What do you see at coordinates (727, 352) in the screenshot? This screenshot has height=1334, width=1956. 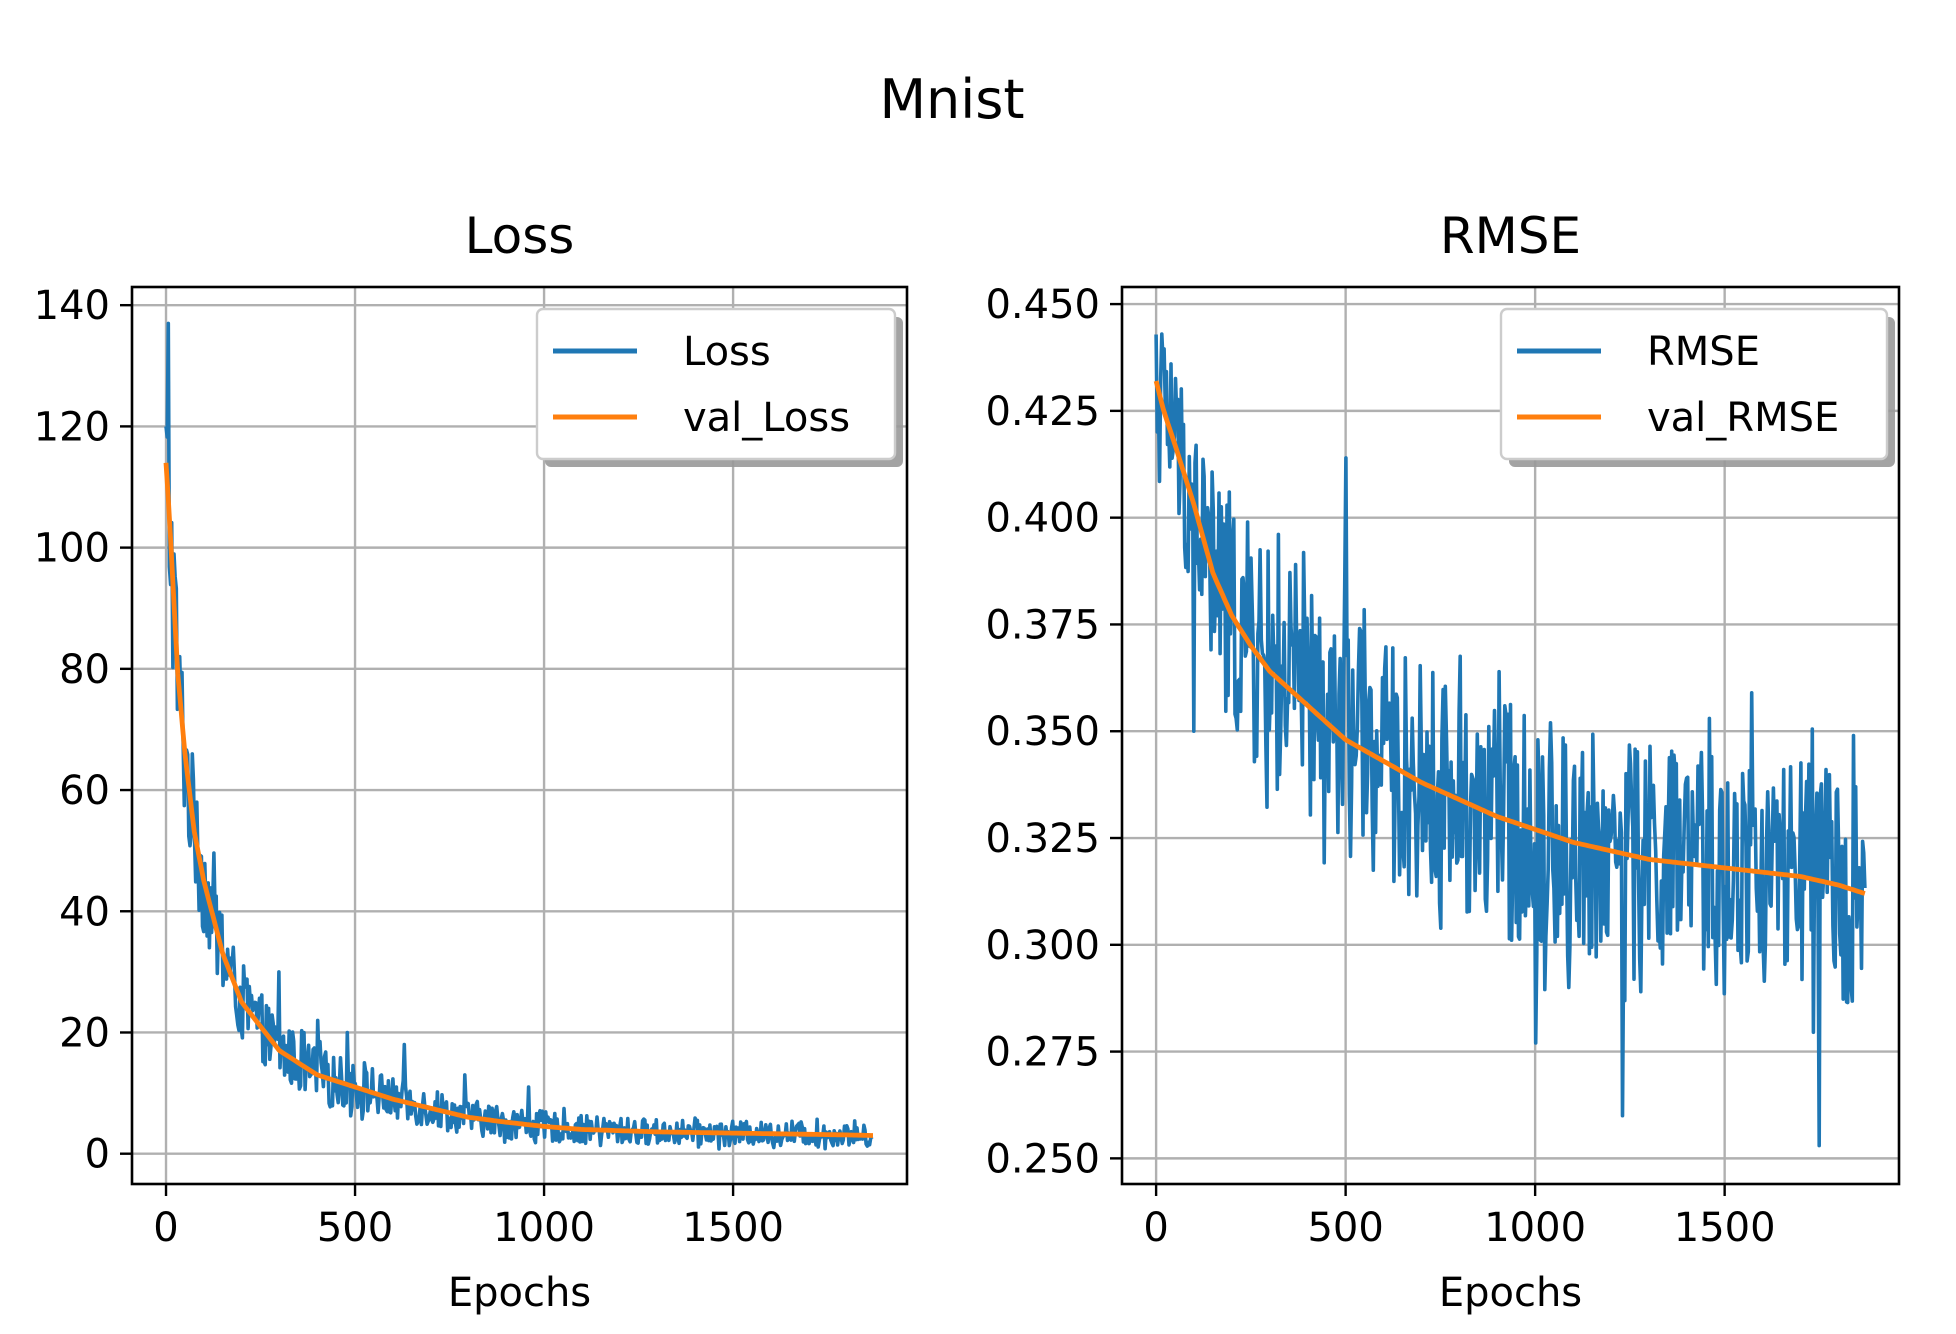 I see `loss-legend-label: Loss` at bounding box center [727, 352].